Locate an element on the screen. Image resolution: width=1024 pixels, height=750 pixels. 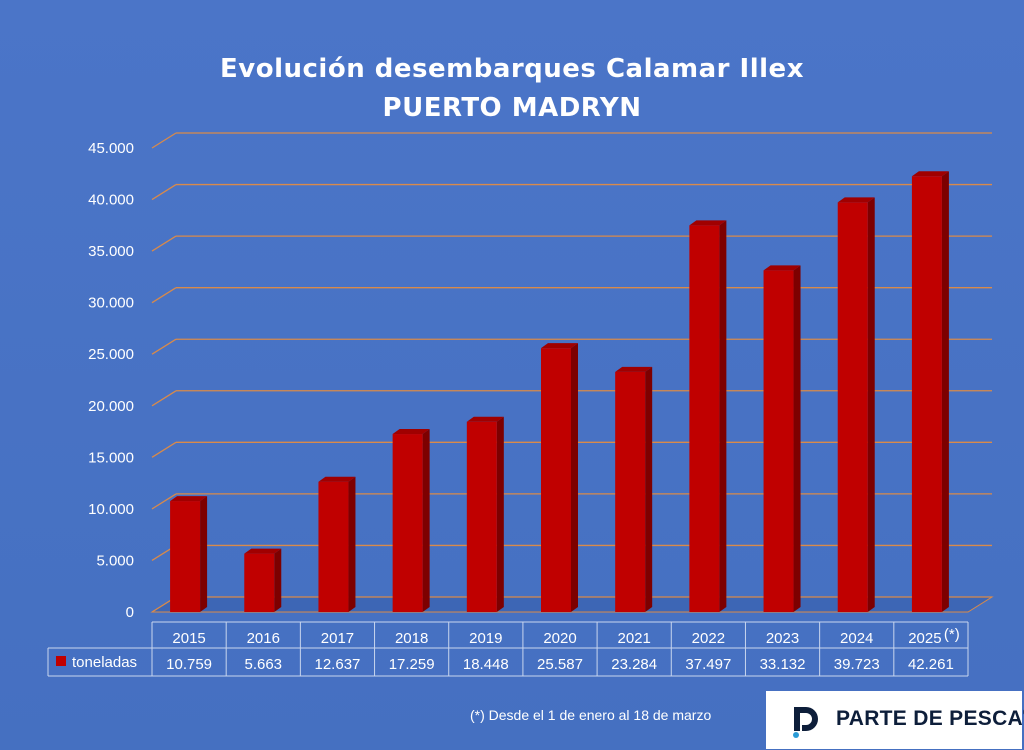
bar-2019 is located at coordinates (485, 514).